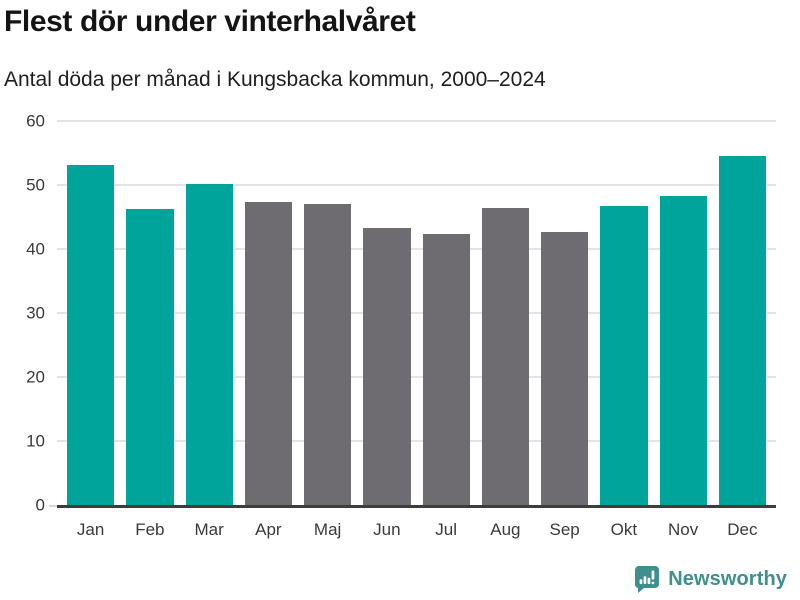 The width and height of the screenshot is (800, 600). Describe the element at coordinates (647, 579) in the screenshot. I see `newsworthy-chart-bubble-icon` at that location.